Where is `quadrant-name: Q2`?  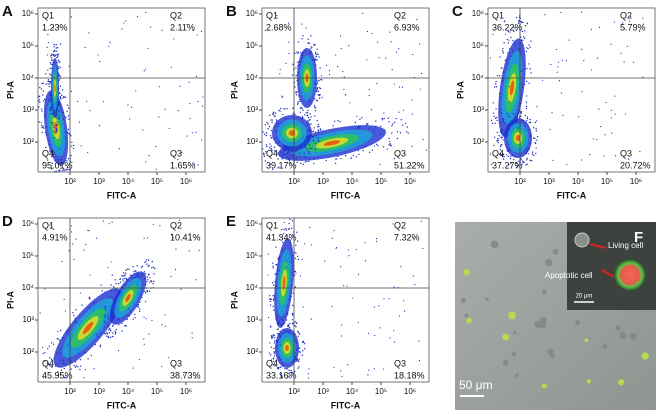
quadrant-name: Q2 is located at coordinates (400, 15).